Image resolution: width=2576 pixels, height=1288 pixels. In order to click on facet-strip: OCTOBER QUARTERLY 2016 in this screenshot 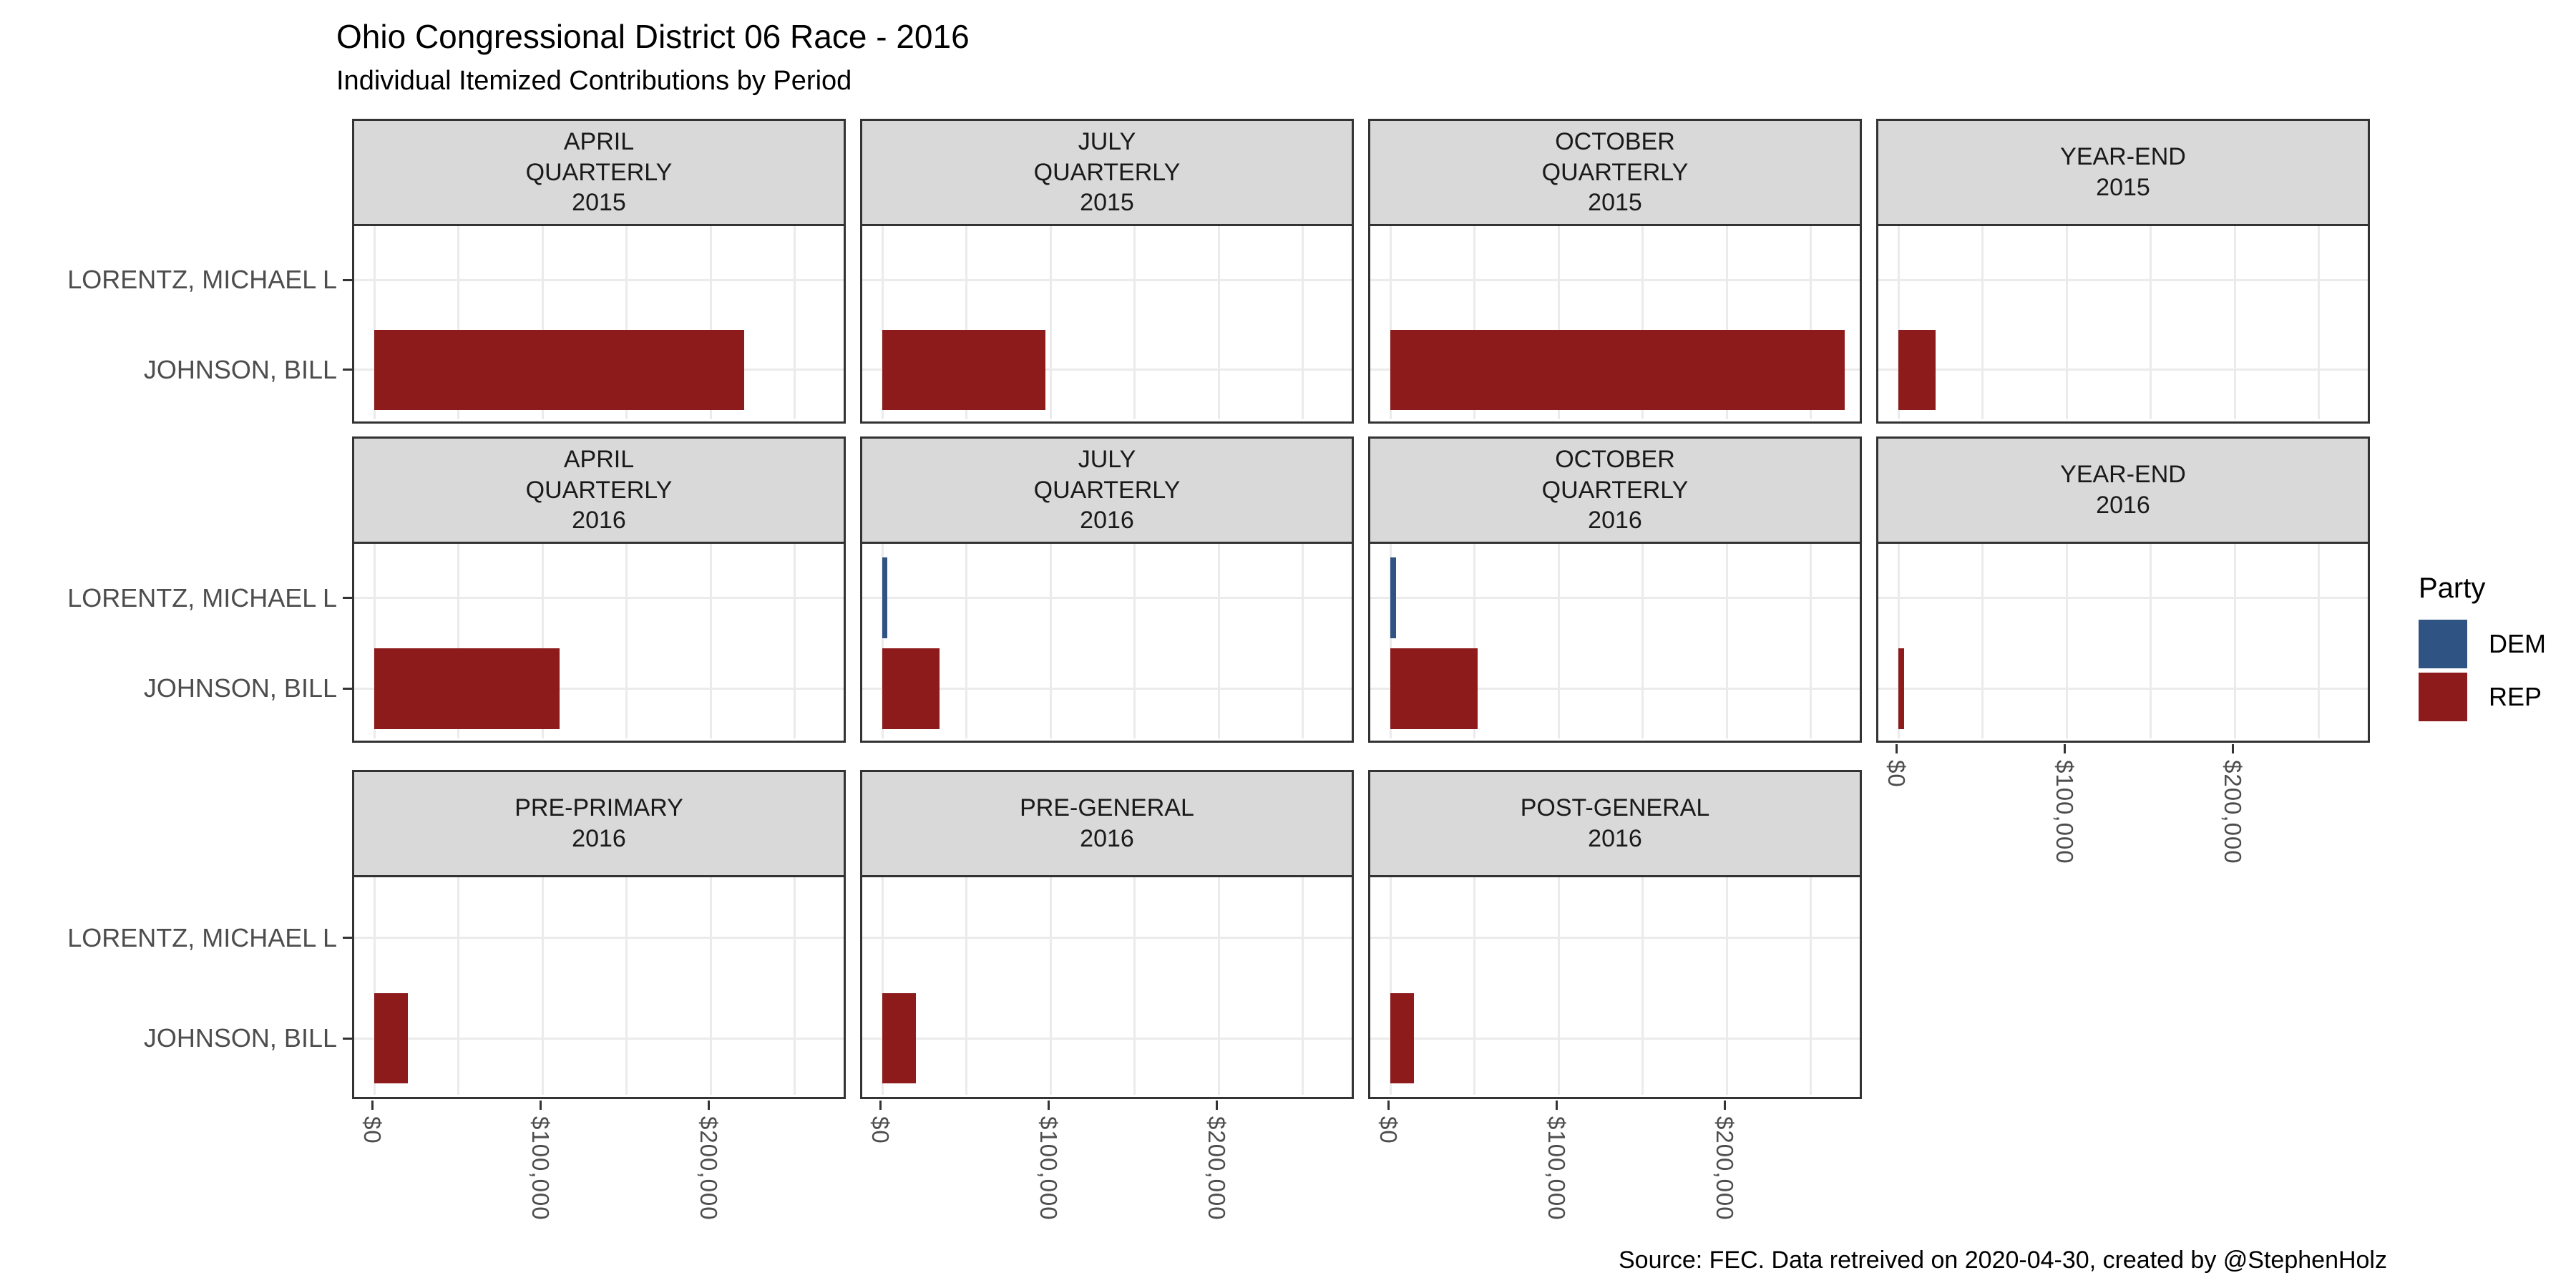, I will do `click(1615, 490)`.